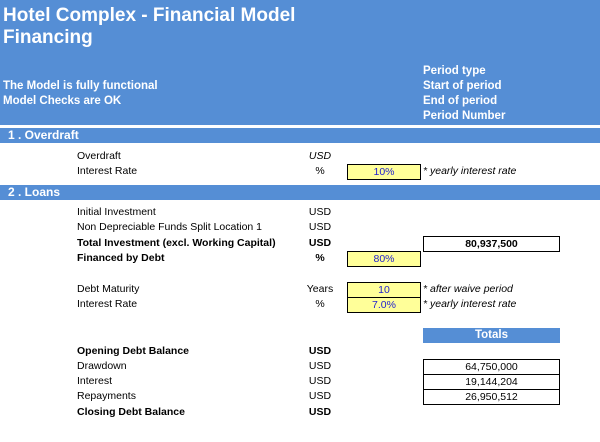  Describe the element at coordinates (320, 243) in the screenshot. I see `total-investment-unit: USD` at that location.